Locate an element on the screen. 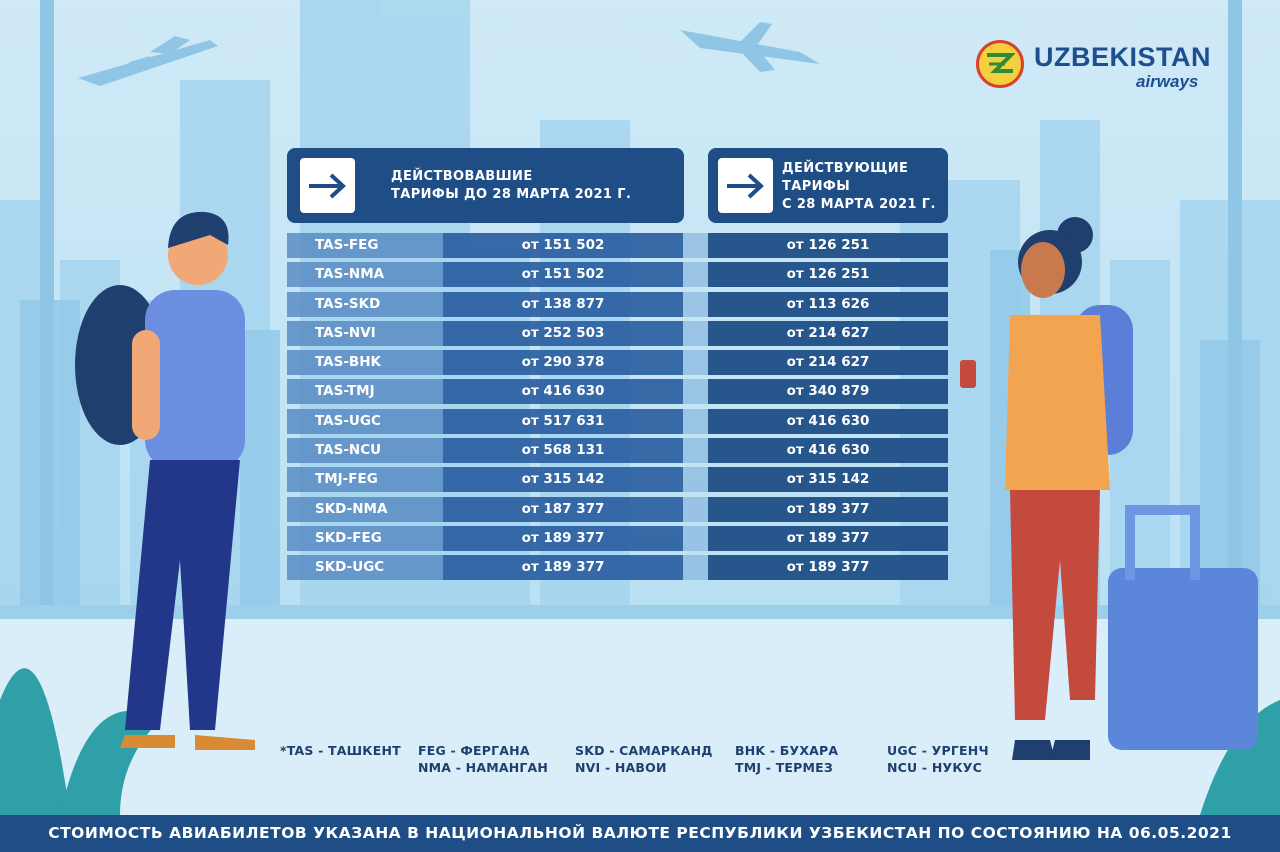 This screenshot has height=852, width=1280. route-code: TAS-SKD is located at coordinates (365, 304).